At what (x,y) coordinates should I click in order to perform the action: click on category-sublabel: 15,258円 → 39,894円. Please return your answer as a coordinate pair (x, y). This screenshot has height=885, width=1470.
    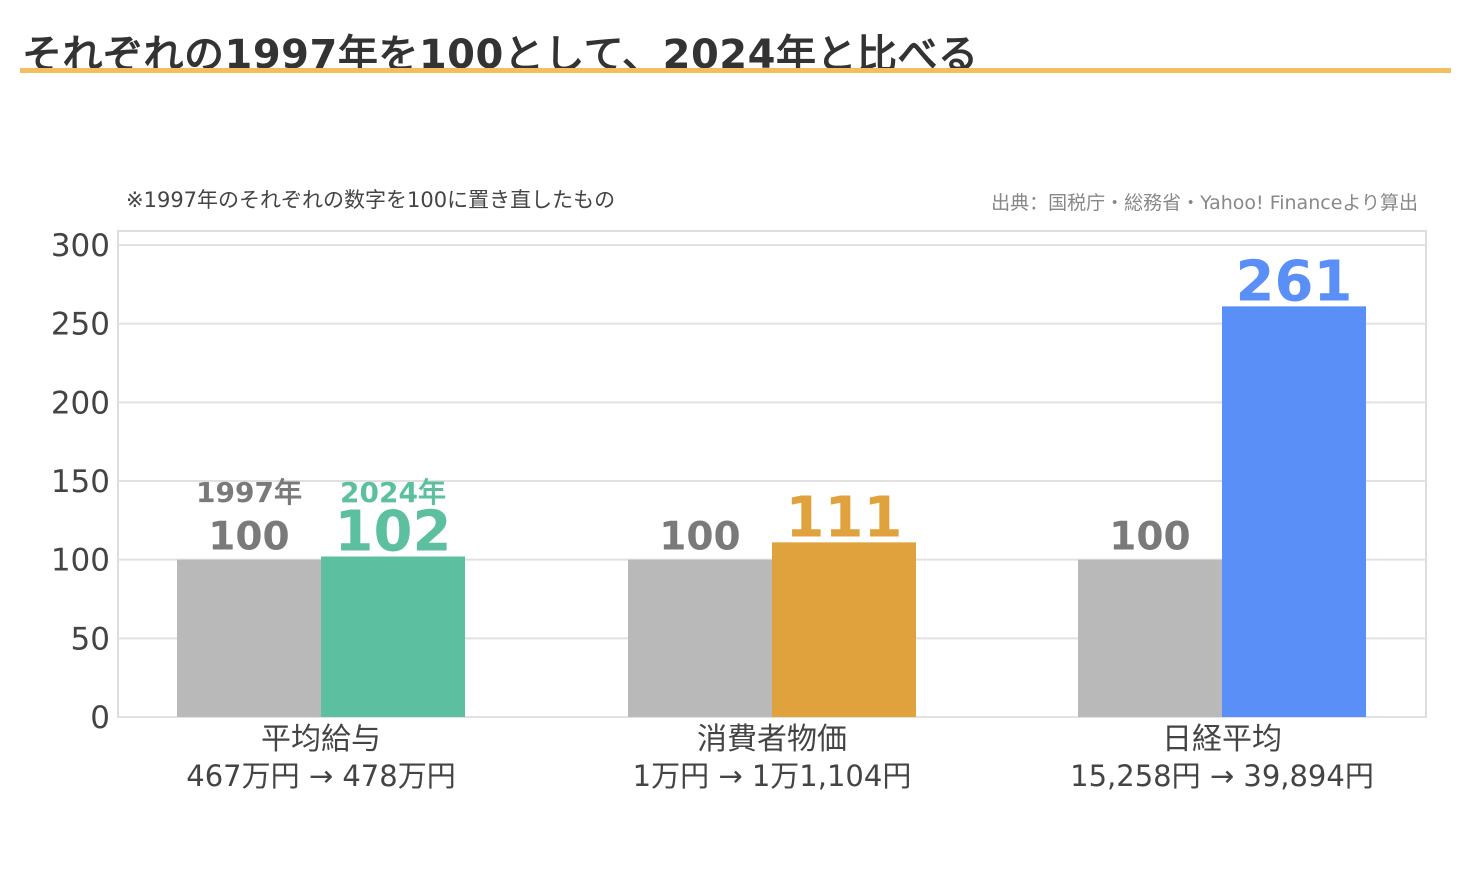
    Looking at the image, I should click on (1222, 776).